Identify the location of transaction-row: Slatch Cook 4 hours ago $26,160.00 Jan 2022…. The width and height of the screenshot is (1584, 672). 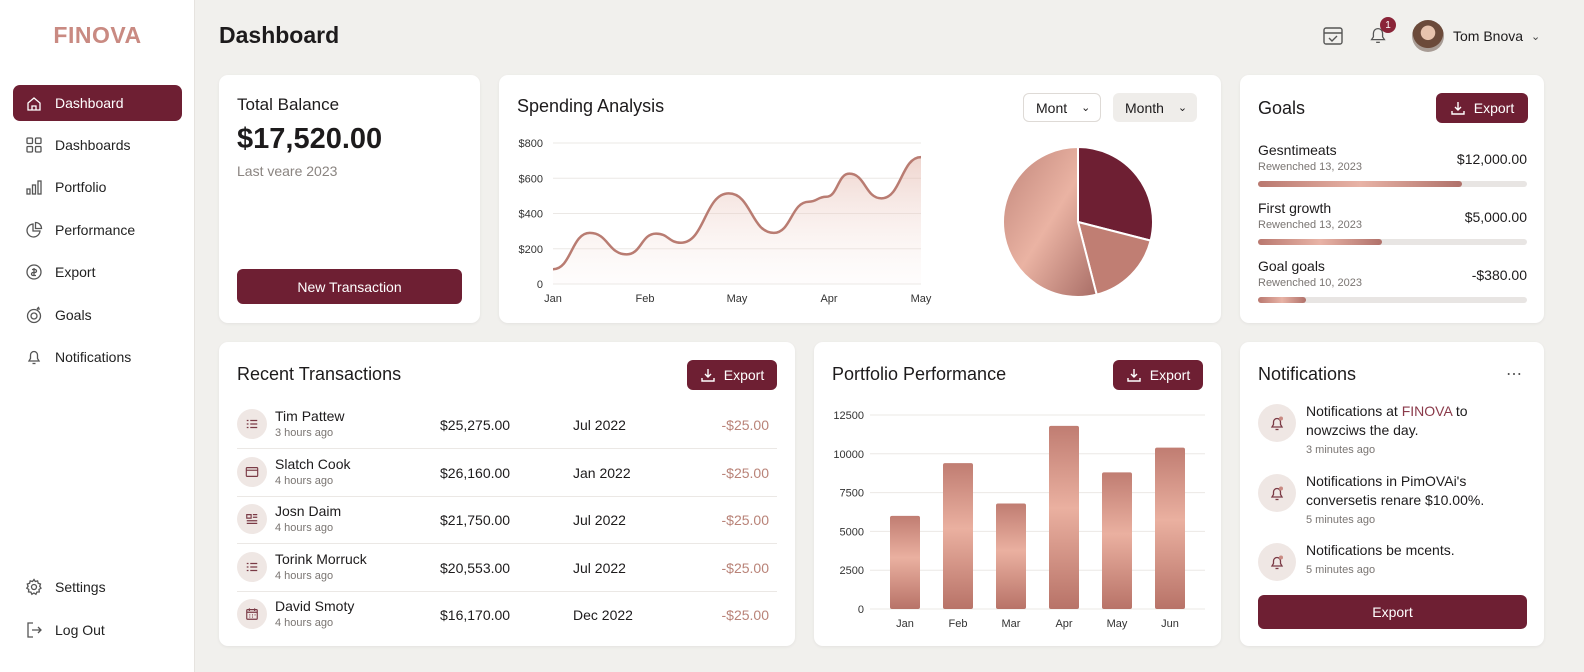
(507, 473).